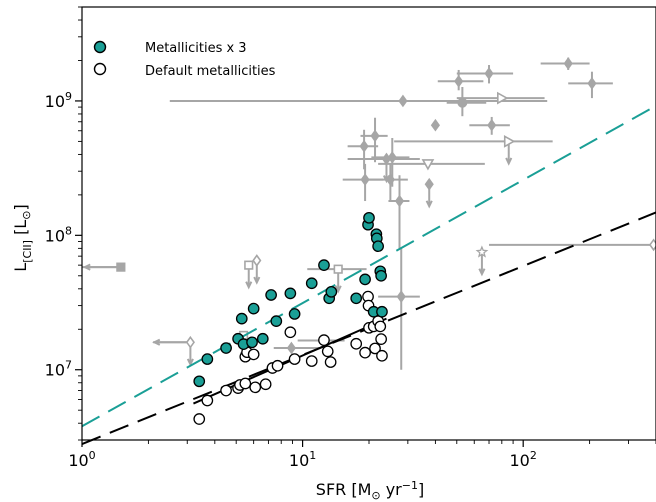 The height and width of the screenshot is (502, 656). Describe the element at coordinates (523, 459) in the screenshot. I see `x-tick-label: 10²` at that location.